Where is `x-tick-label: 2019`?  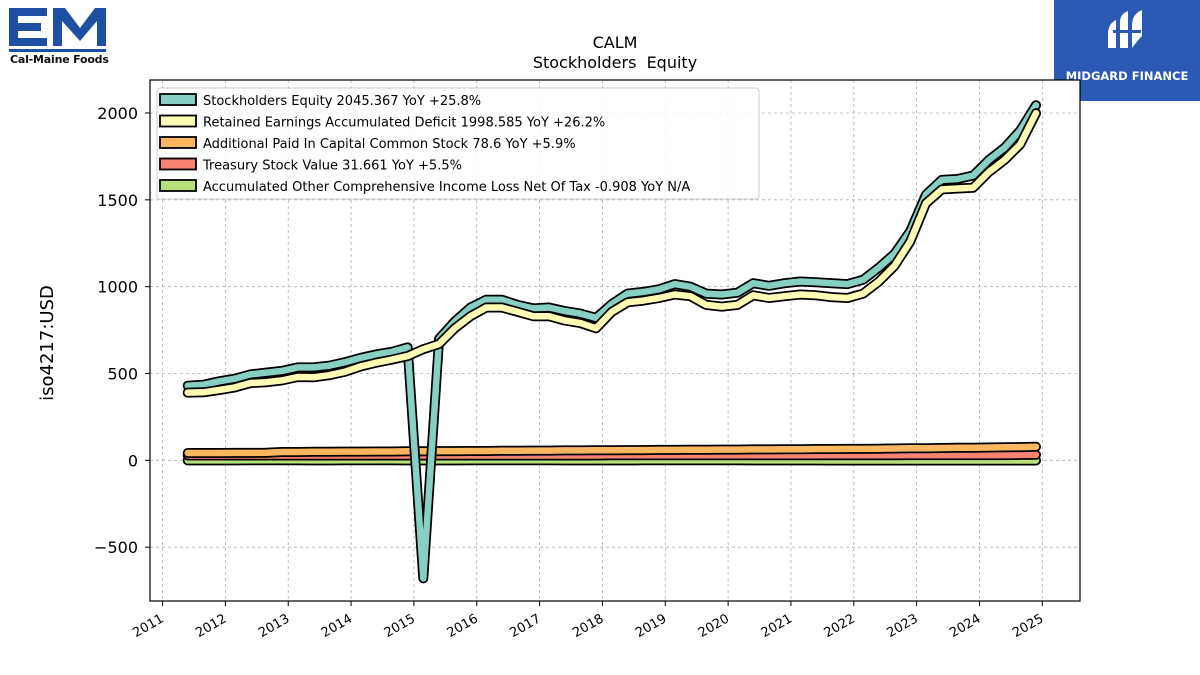 x-tick-label: 2019 is located at coordinates (651, 626).